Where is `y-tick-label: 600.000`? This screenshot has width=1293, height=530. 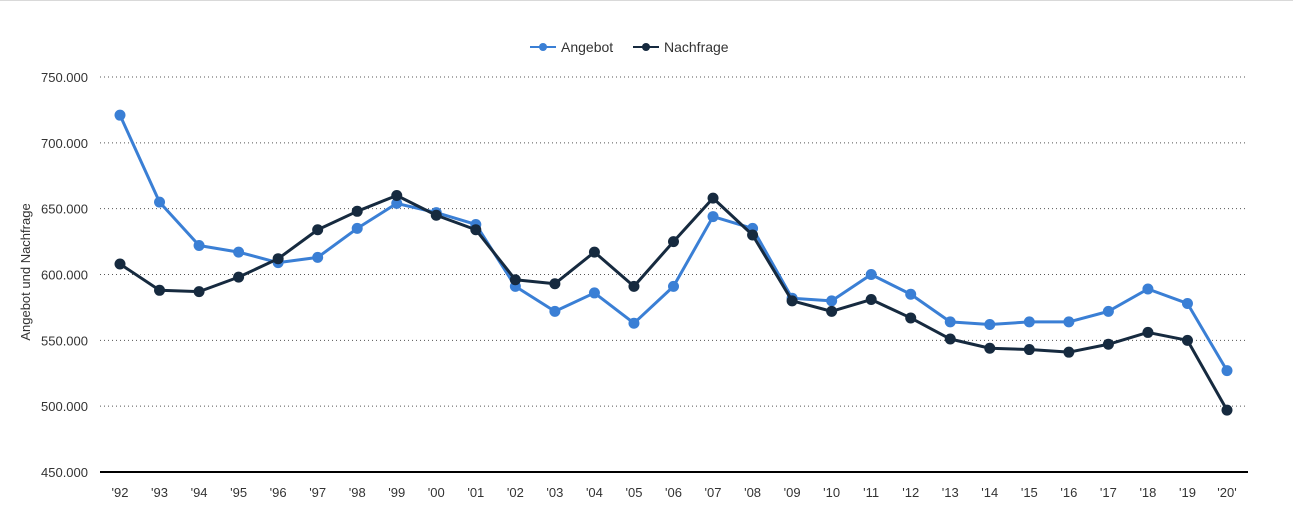 y-tick-label: 600.000 is located at coordinates (64, 275).